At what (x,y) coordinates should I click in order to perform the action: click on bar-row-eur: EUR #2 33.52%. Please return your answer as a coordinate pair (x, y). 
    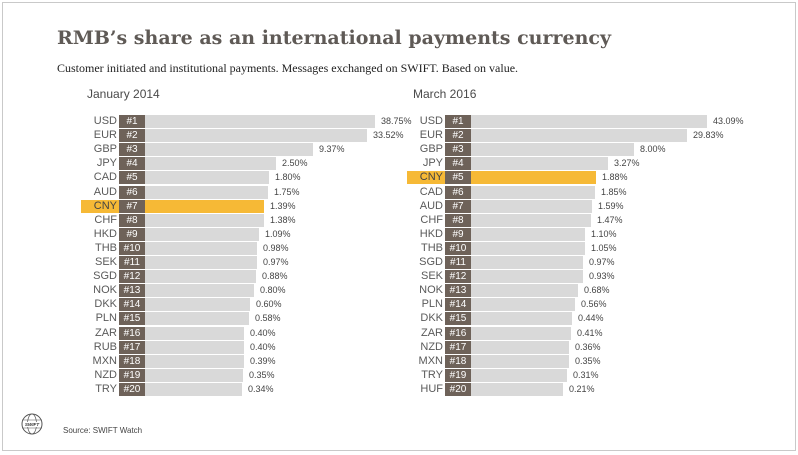
    Looking at the image, I should click on (252, 136).